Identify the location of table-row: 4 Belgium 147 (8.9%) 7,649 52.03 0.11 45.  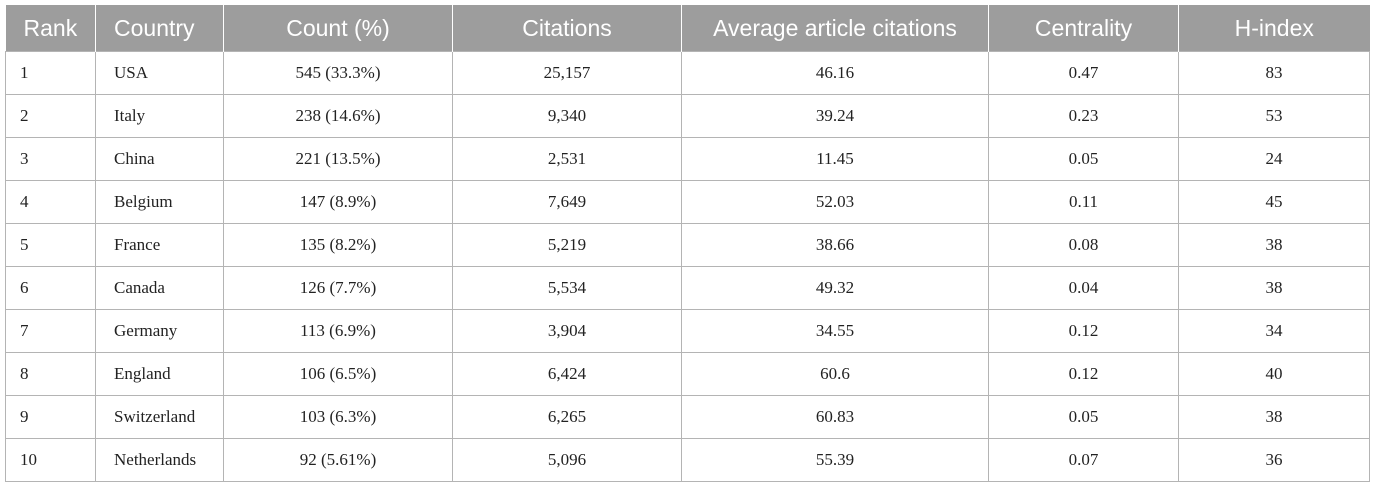
(687, 202).